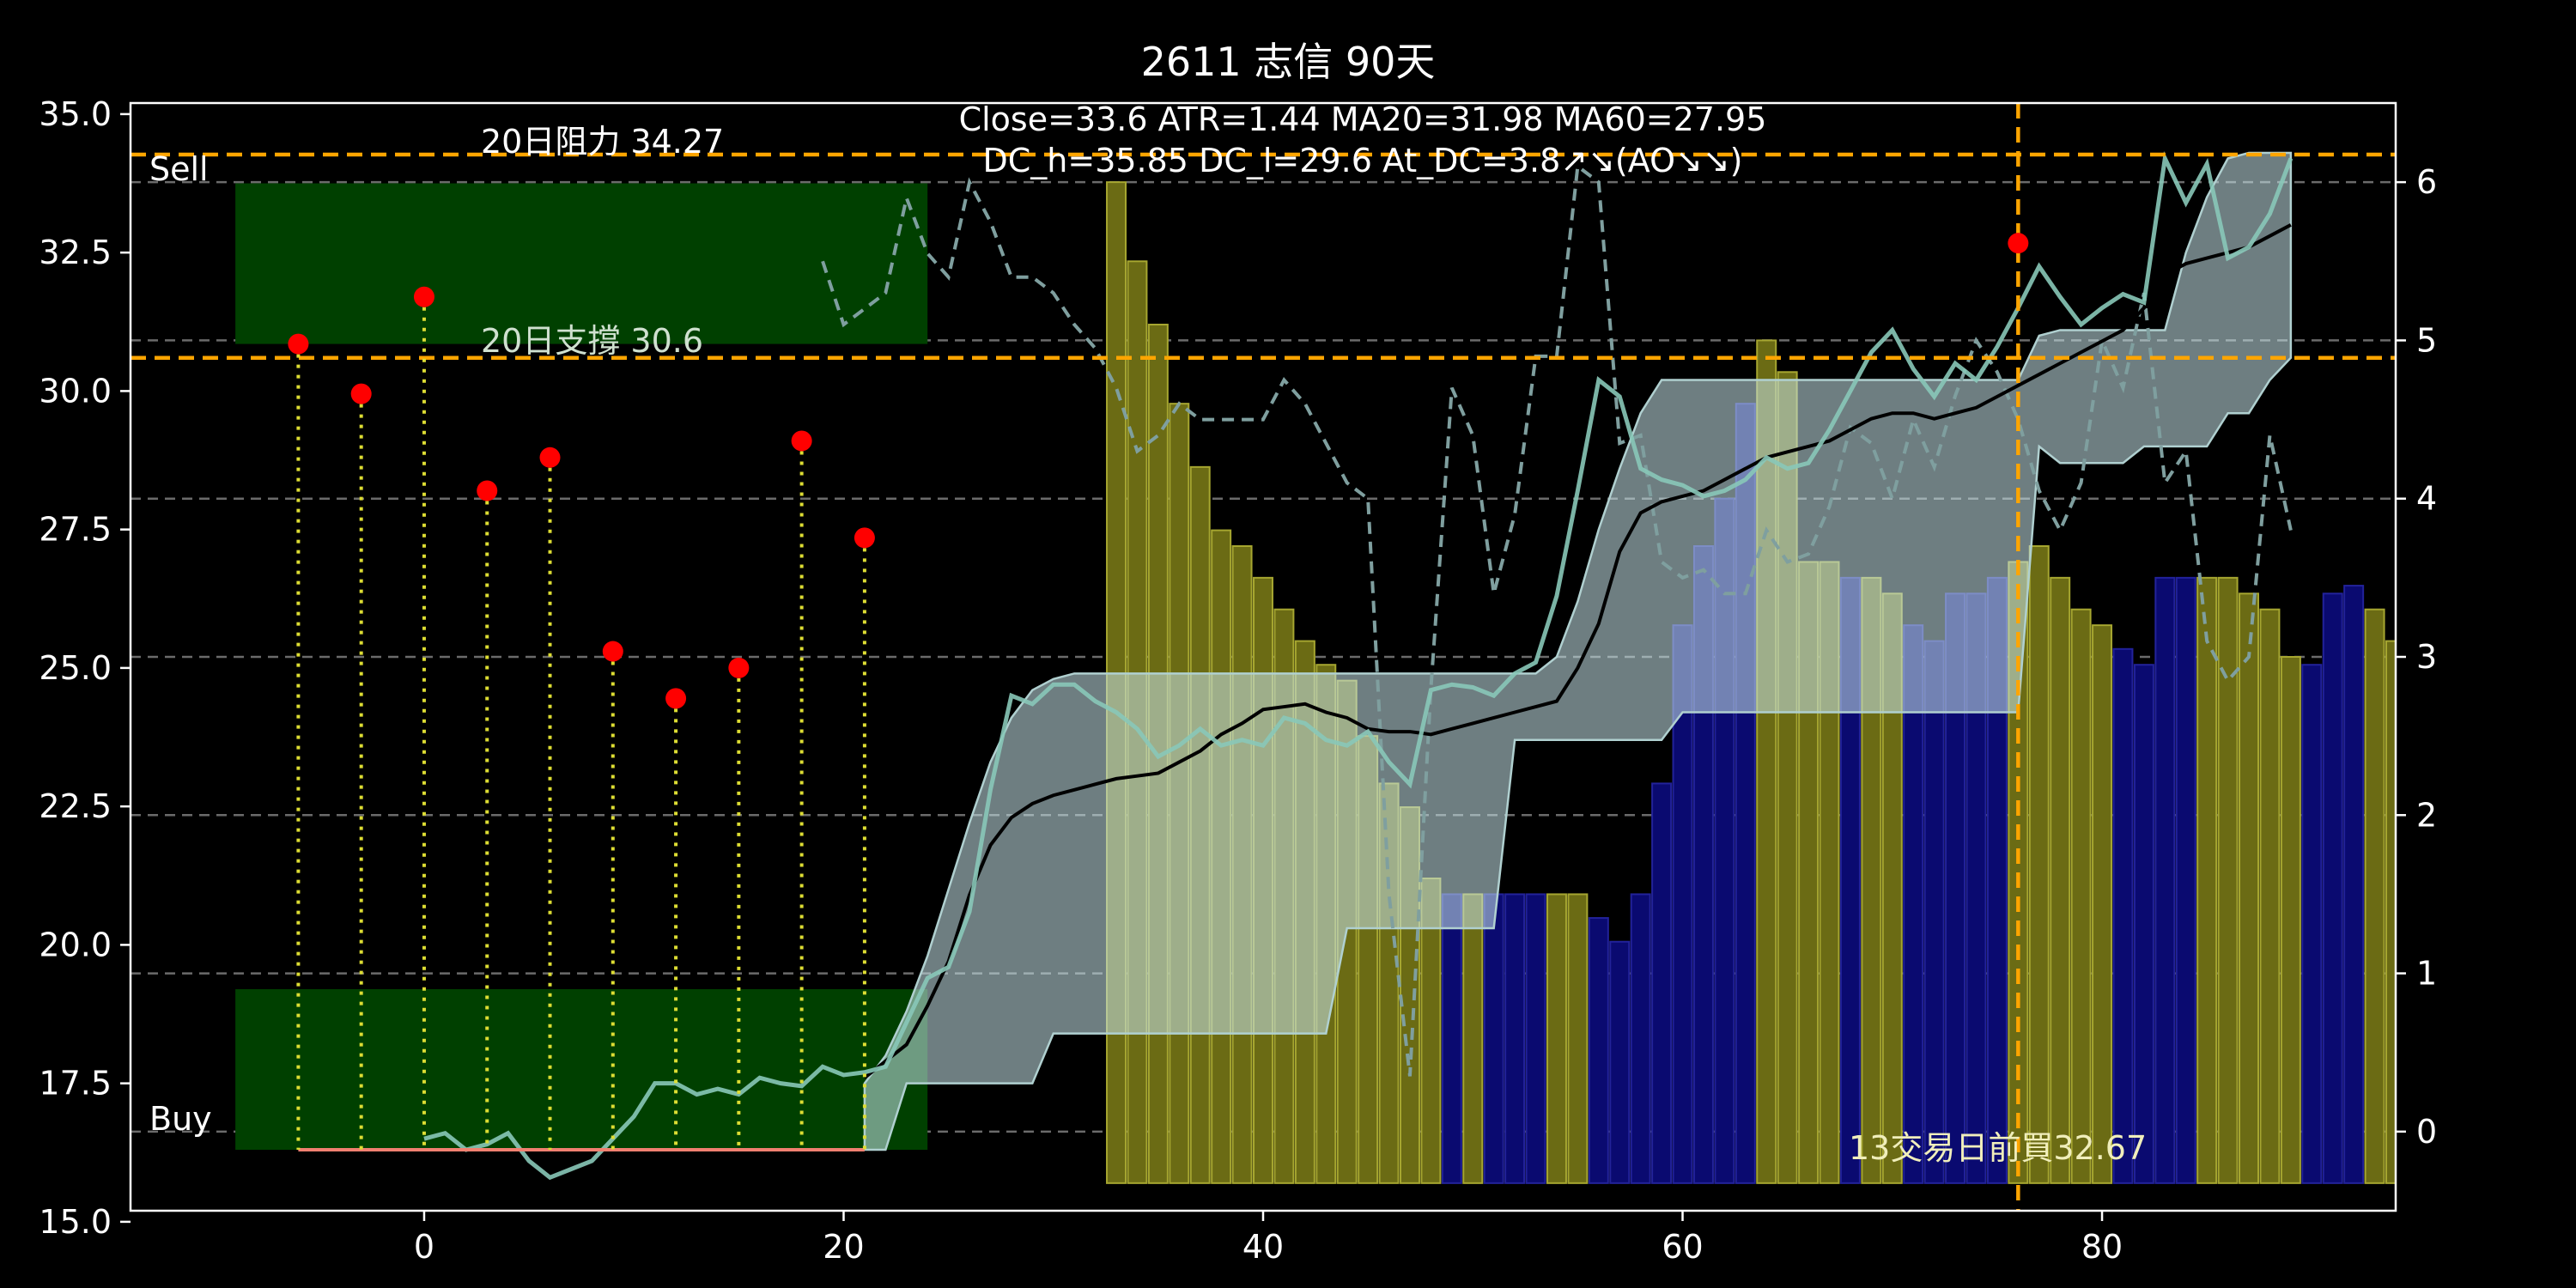  I want to click on y-tick-label: 32.5, so click(75, 252).